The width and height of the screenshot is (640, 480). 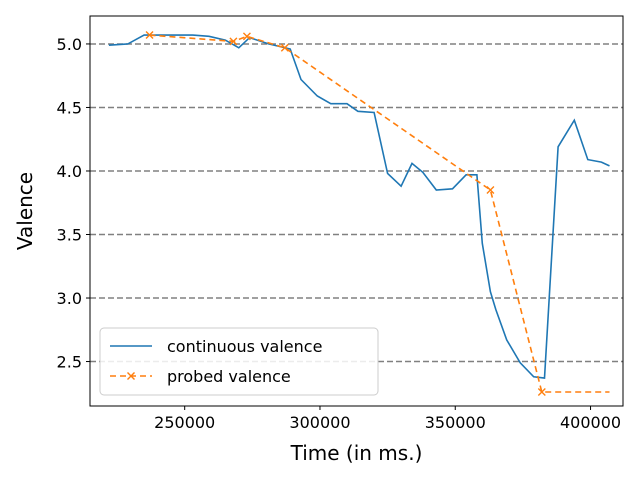 I want to click on x-tick-label: 400000, so click(x=590, y=422).